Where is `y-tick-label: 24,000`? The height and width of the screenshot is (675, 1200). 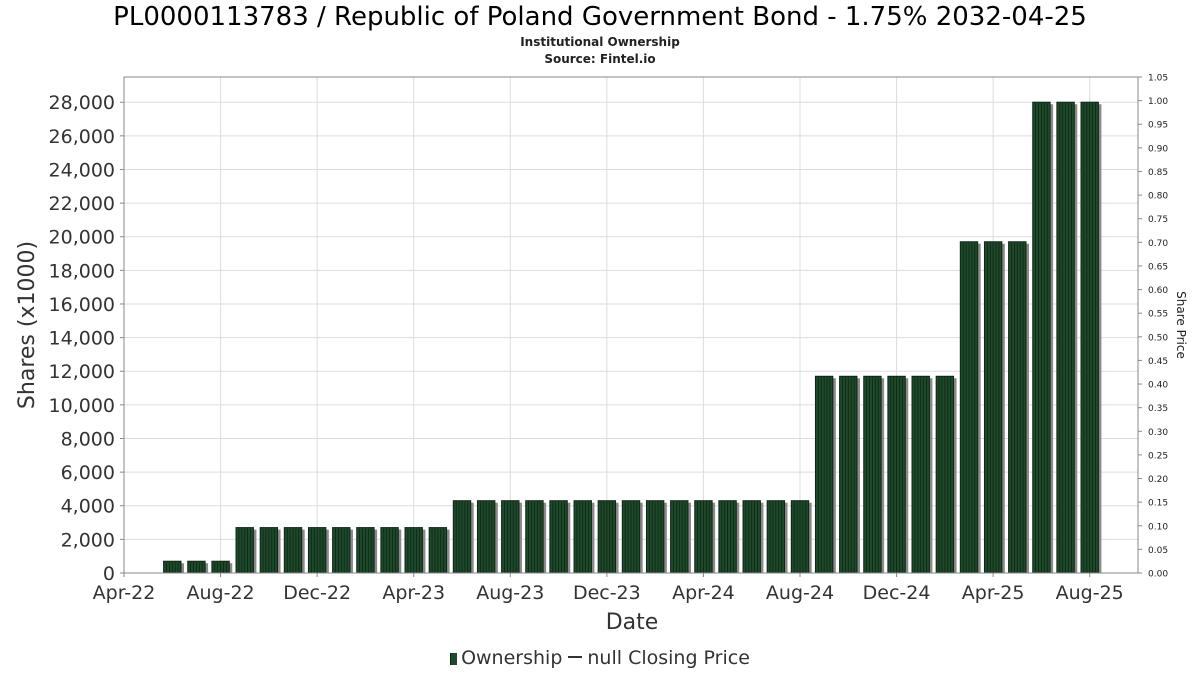
y-tick-label: 24,000 is located at coordinates (82, 170).